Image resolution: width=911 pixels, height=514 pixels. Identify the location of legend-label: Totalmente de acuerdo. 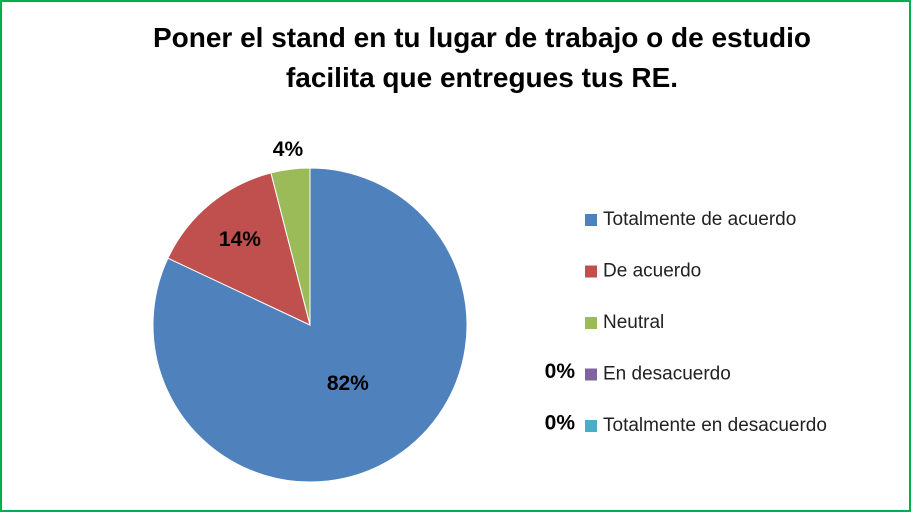
(699, 219).